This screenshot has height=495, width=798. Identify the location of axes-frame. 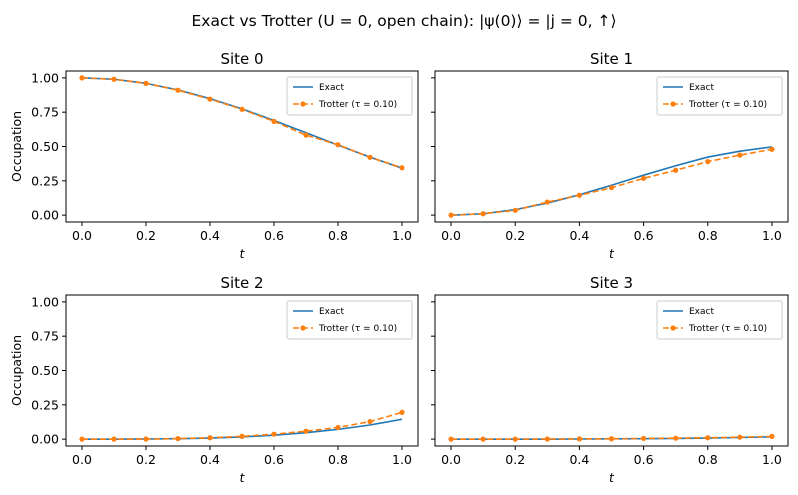
(242, 146).